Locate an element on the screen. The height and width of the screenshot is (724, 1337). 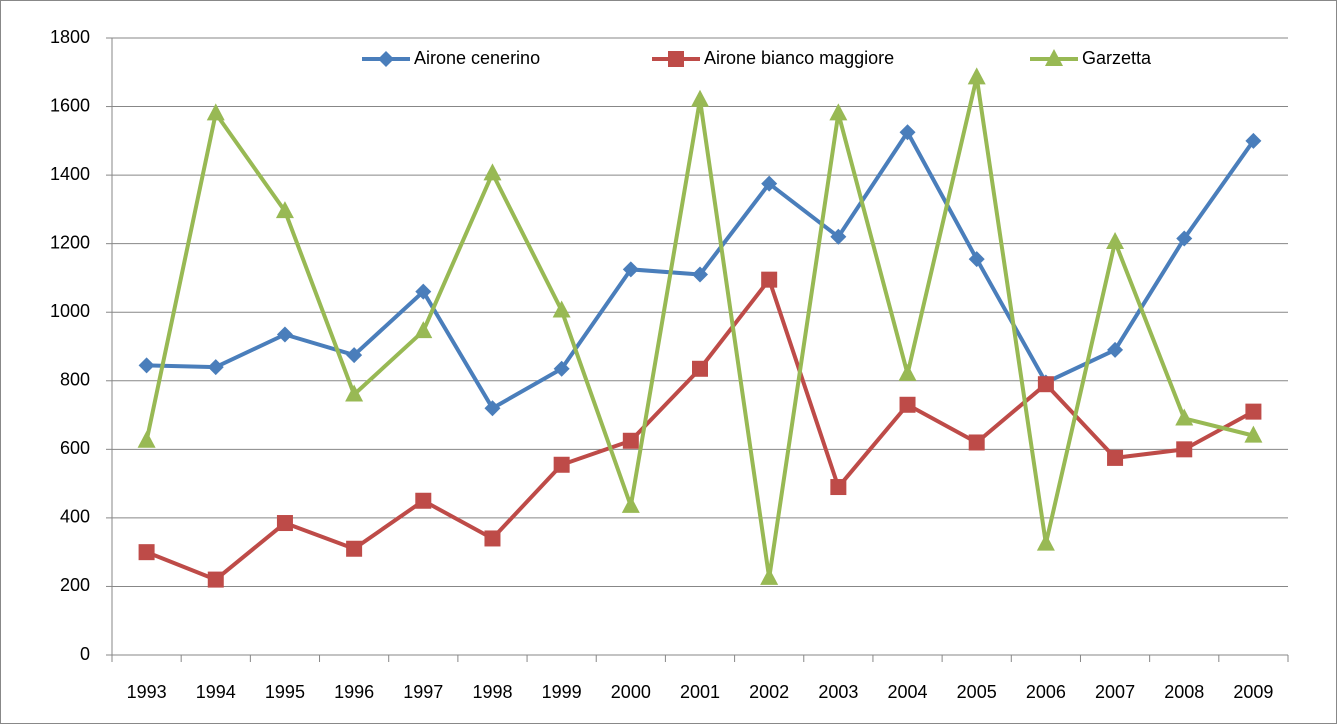
y-tick-label: 200 is located at coordinates (75, 585).